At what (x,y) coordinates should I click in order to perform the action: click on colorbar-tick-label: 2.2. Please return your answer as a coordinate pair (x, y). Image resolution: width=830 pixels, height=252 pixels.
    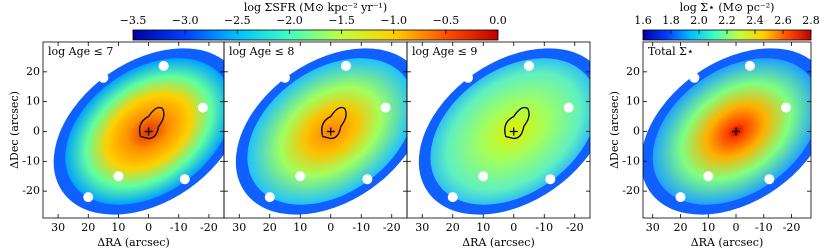
    Looking at the image, I should click on (727, 20).